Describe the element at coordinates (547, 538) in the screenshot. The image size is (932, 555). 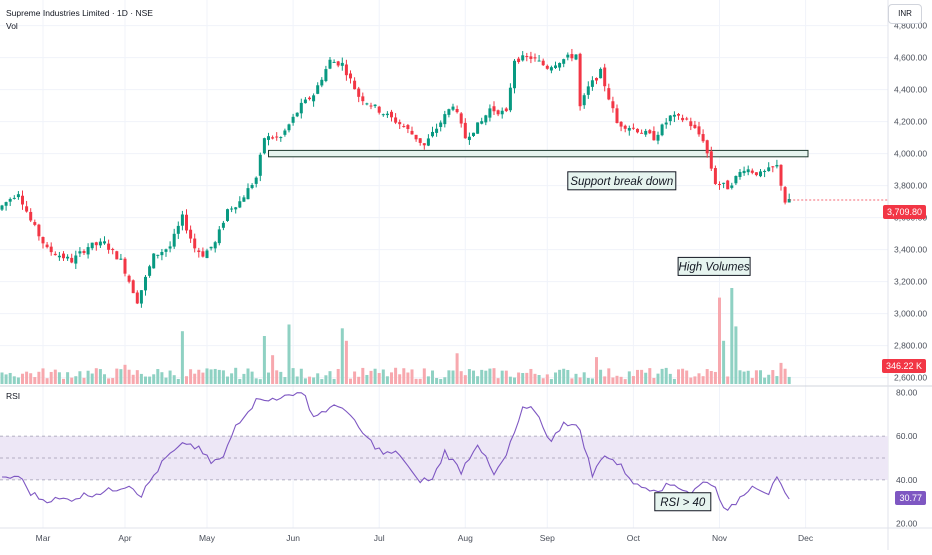
I see `time-tick-label: Sep` at that location.